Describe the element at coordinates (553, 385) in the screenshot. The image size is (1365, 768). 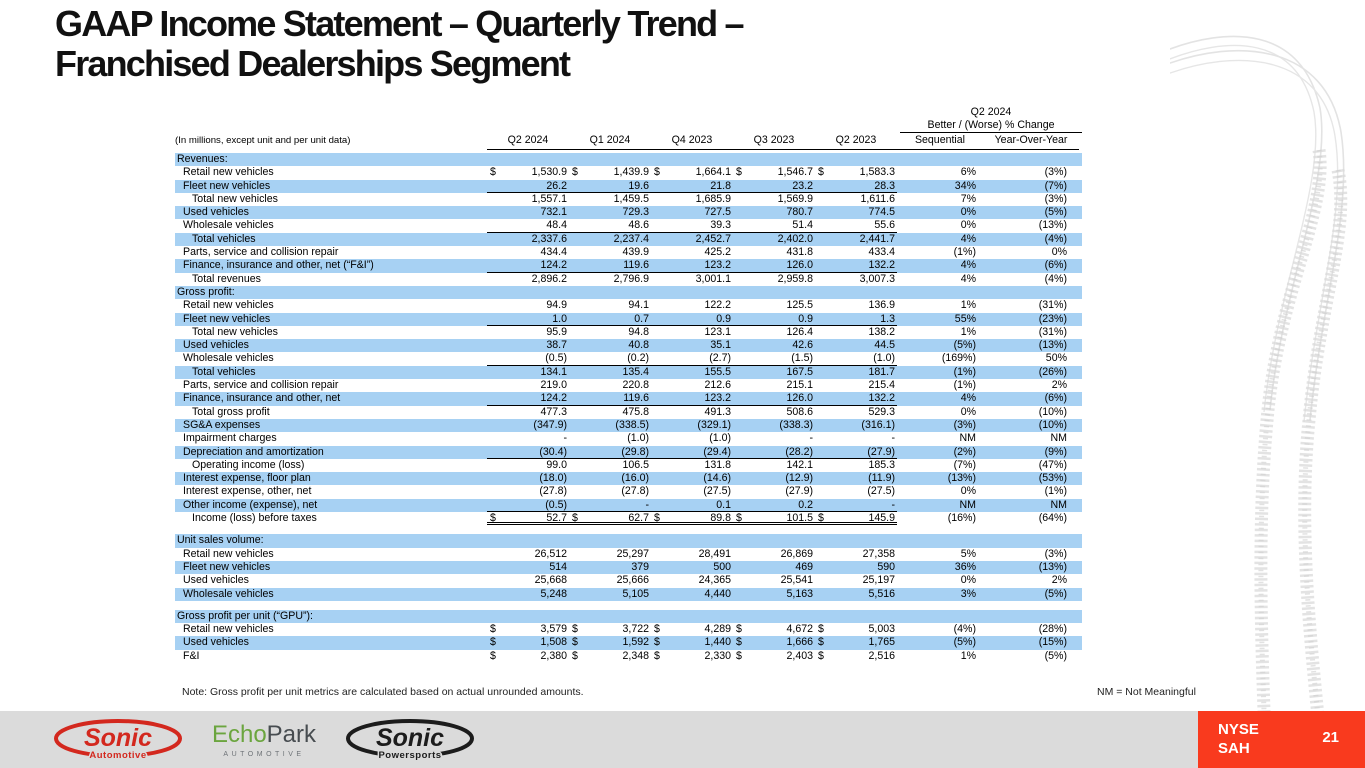
I see `cell-value: 219.0` at that location.